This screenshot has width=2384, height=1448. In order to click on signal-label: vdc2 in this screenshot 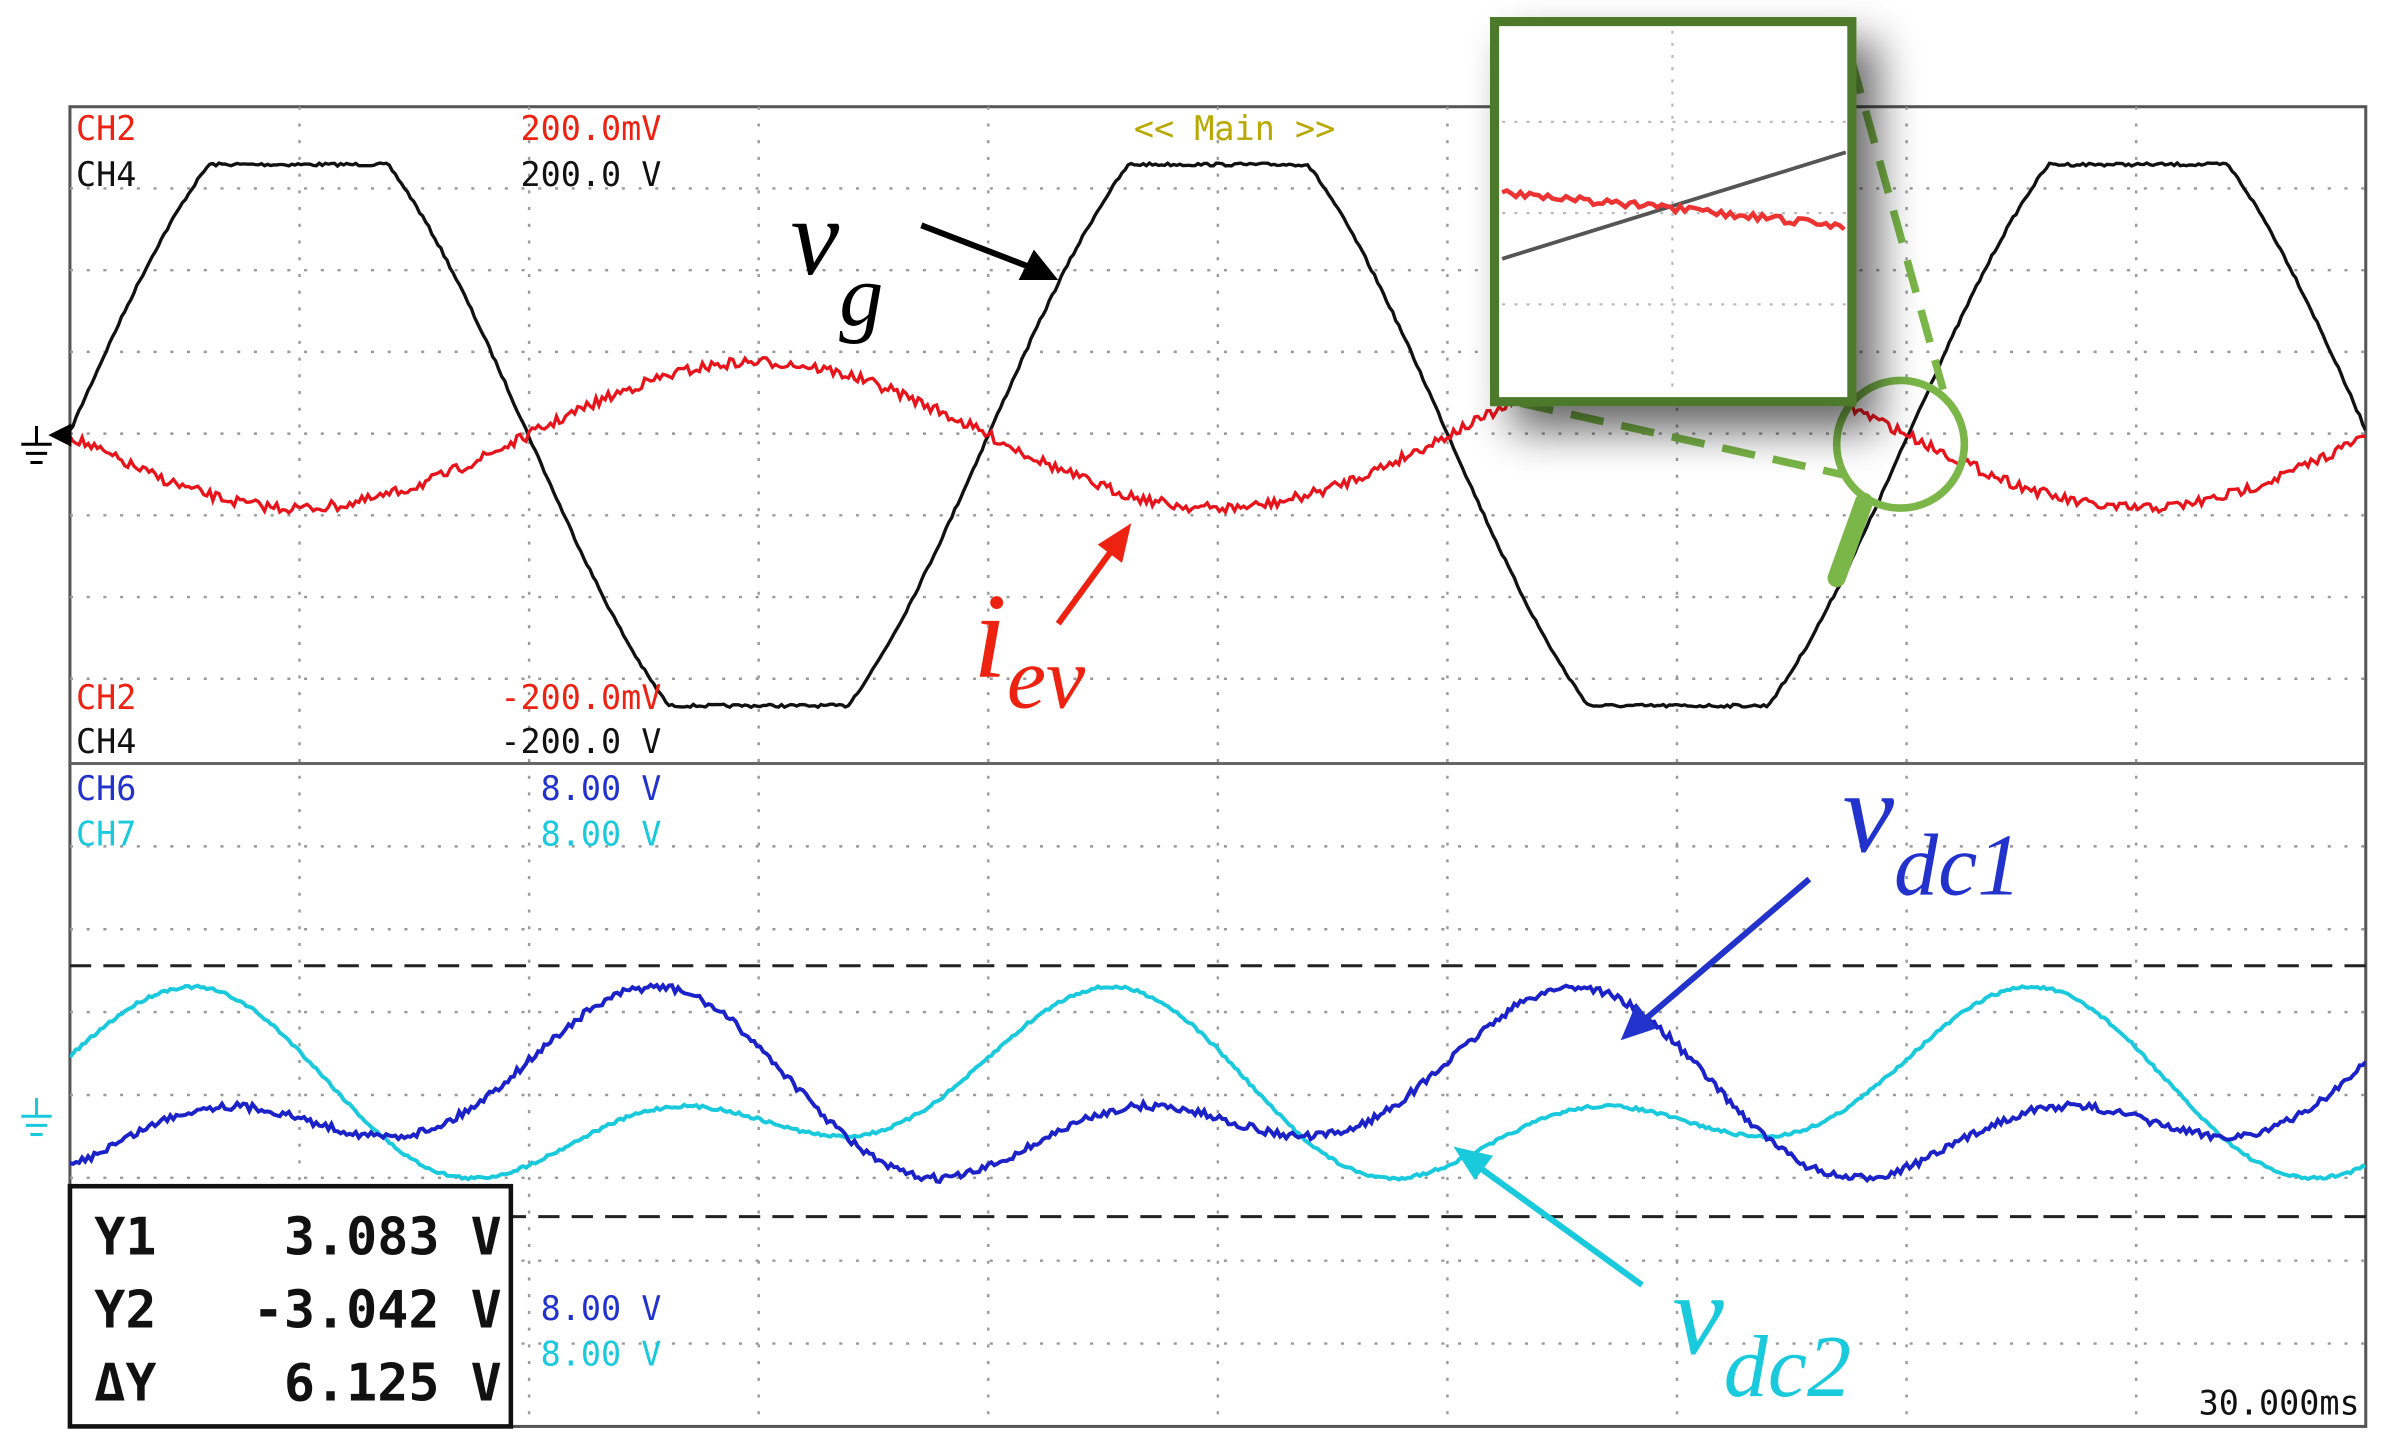, I will do `click(1761, 1333)`.